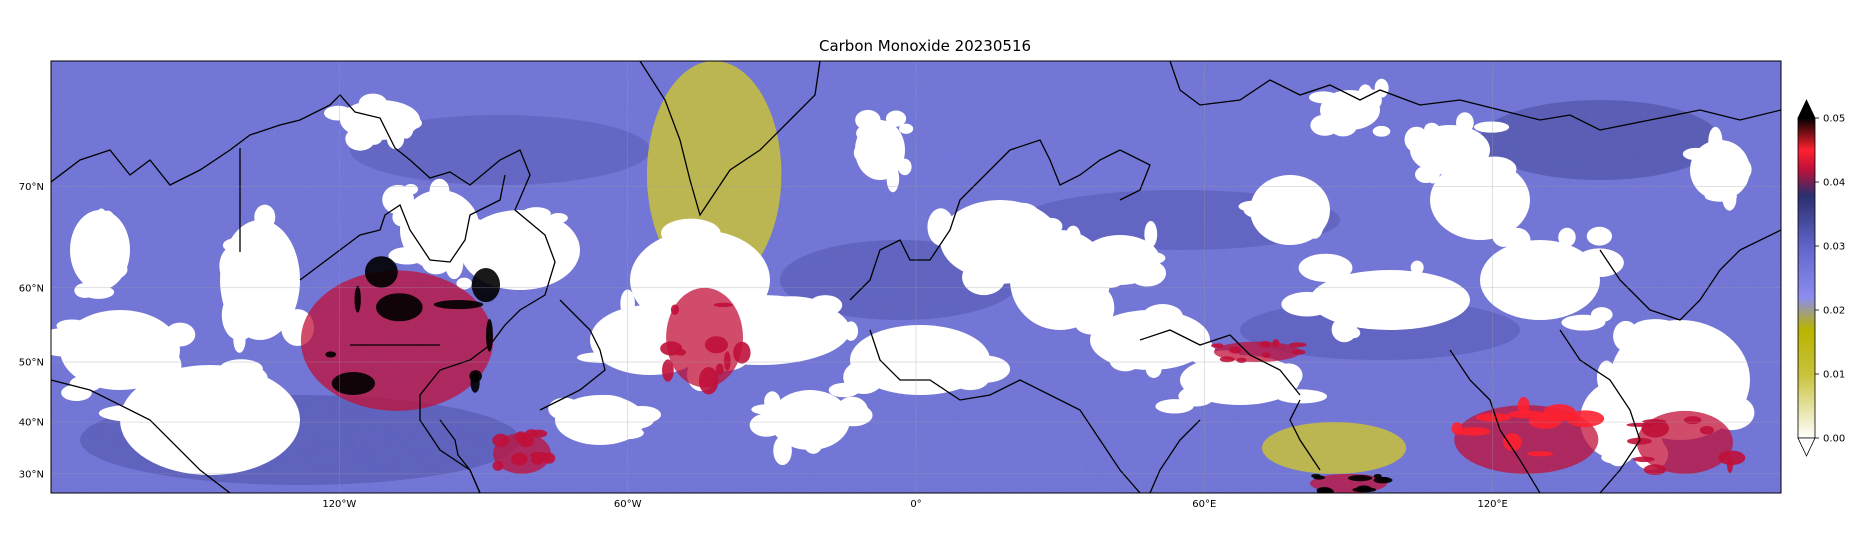 The height and width of the screenshot is (550, 1850). I want to click on lon-label: 120°W, so click(339, 504).